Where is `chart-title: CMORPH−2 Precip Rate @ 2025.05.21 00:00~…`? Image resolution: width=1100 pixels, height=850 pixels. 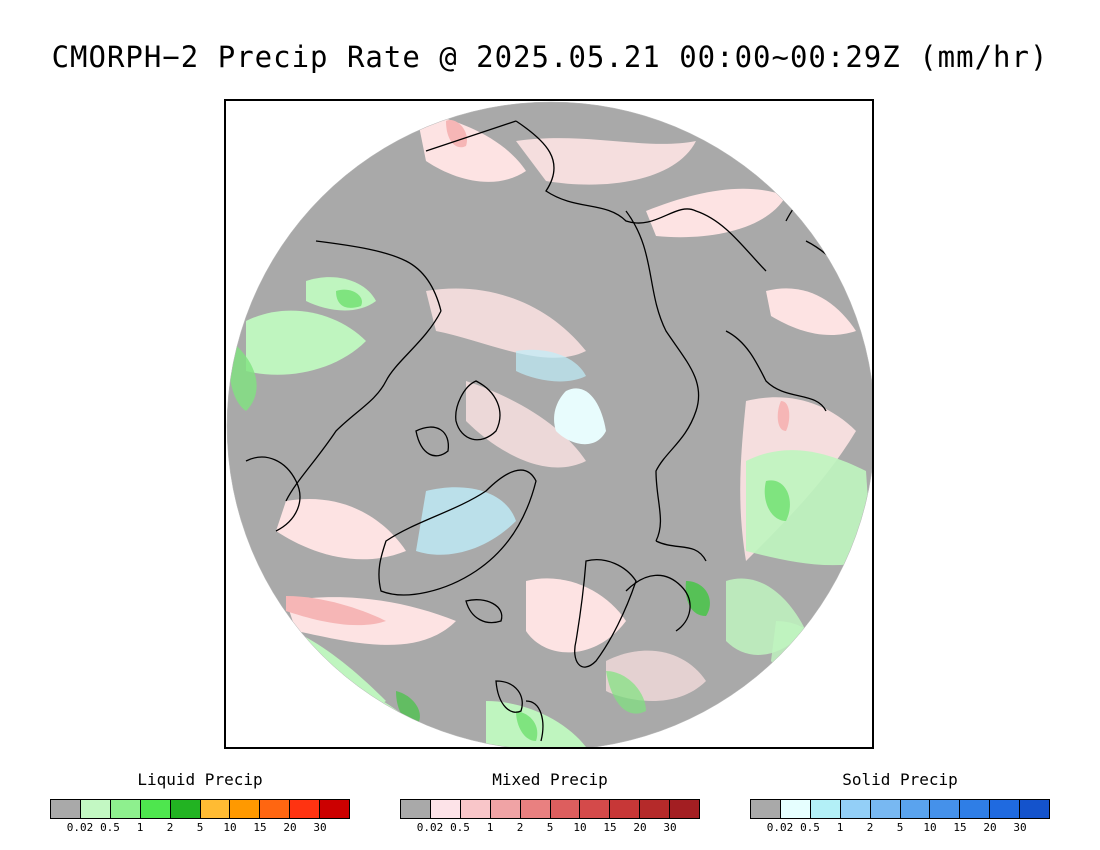
chart-title: CMORPH−2 Precip Rate @ 2025.05.21 00:00~… is located at coordinates (550, 57).